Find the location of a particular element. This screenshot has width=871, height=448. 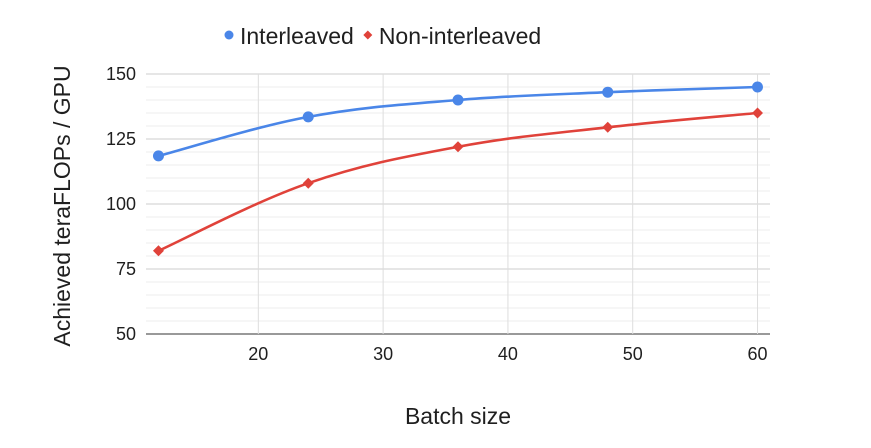

legend-label: Interleaved is located at coordinates (297, 36).